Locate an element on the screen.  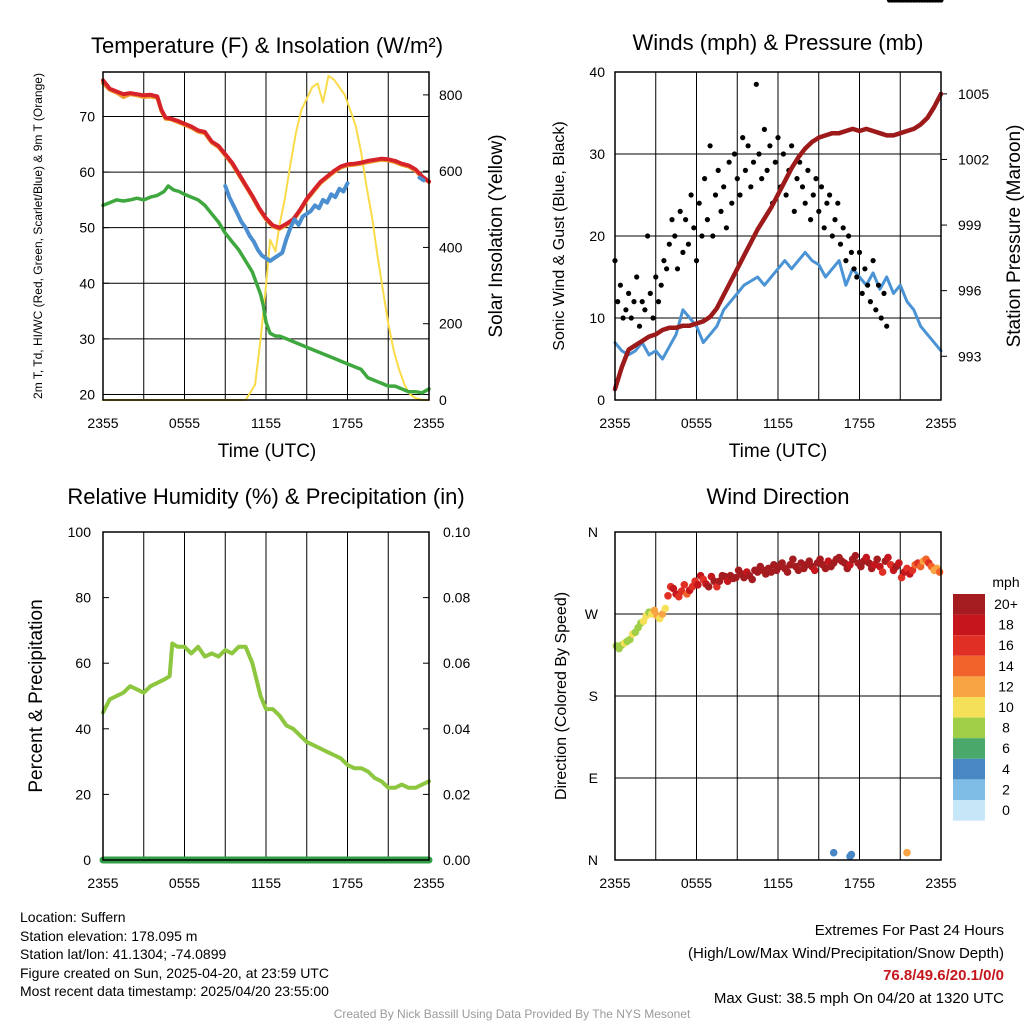
y2-tick-label: 996 is located at coordinates (970, 291).